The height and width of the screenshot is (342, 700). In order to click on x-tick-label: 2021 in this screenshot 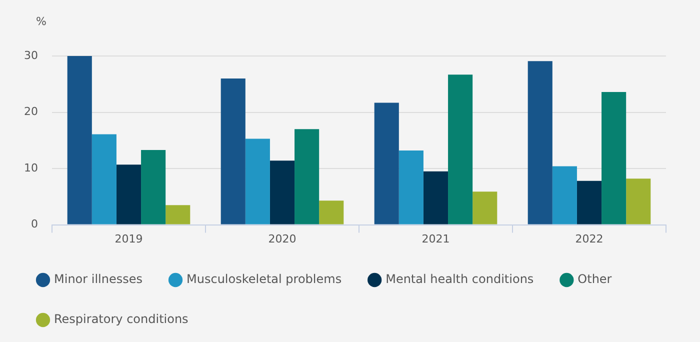, I will do `click(436, 239)`.